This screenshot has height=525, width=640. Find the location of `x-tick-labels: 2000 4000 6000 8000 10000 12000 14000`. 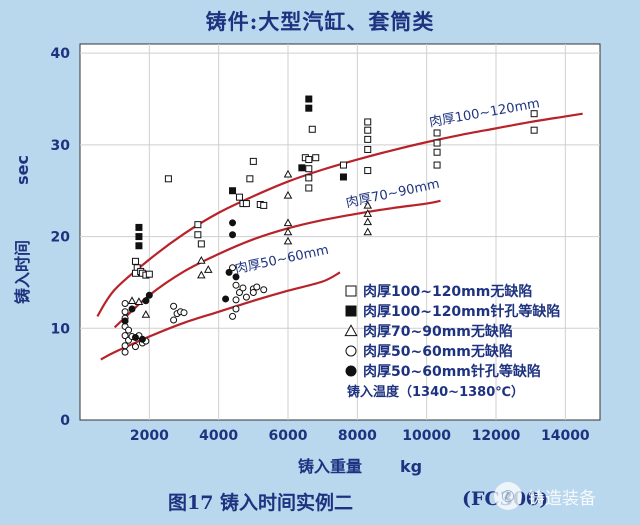

x-tick-labels: 2000 4000 6000 8000 10000 12000 14000 is located at coordinates (360, 436).